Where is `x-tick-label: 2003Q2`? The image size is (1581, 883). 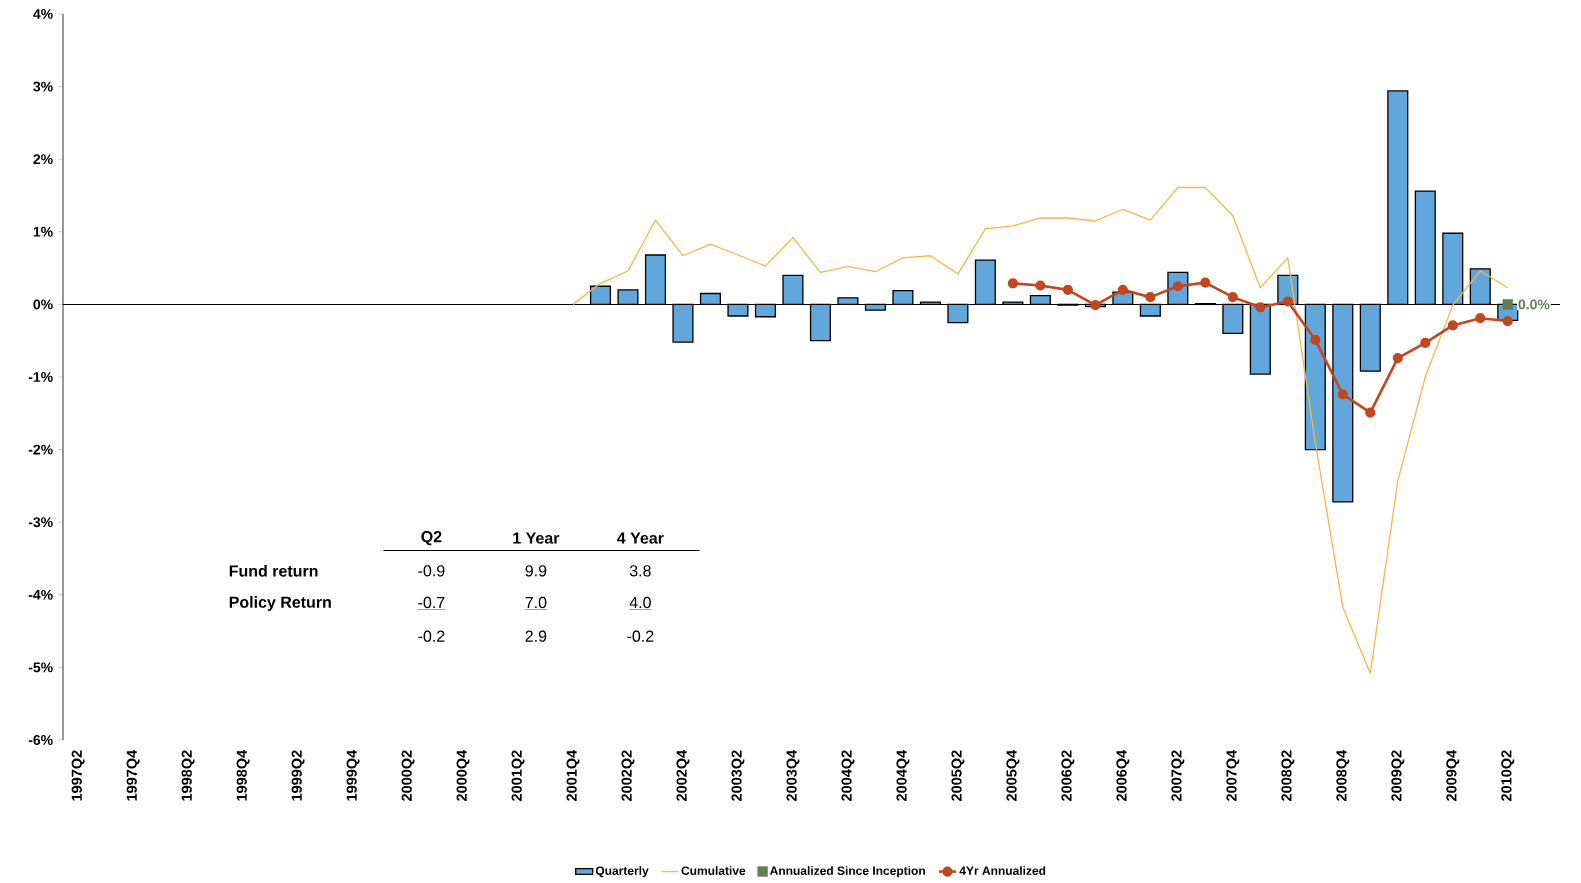
x-tick-label: 2003Q2 is located at coordinates (738, 775).